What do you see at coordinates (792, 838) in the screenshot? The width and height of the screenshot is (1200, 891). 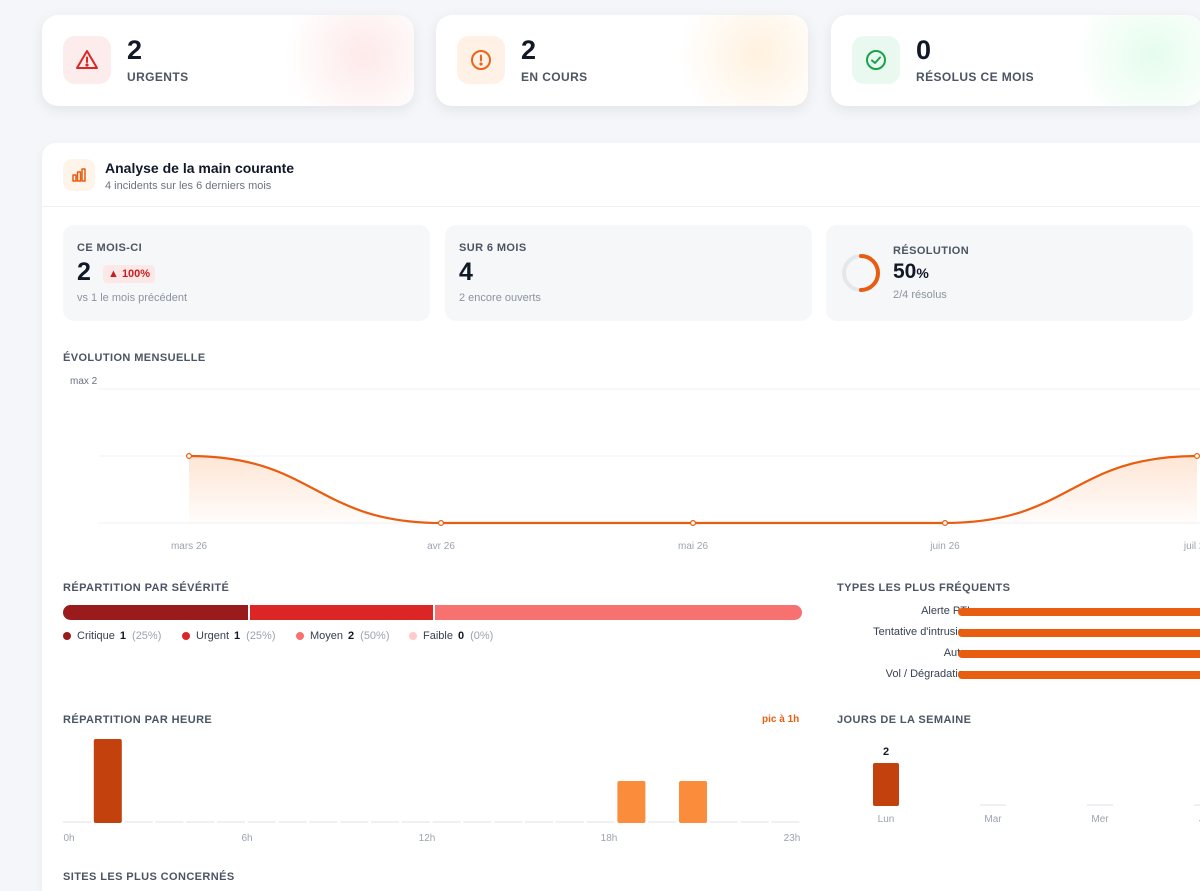 I see `hour-tick-label: 23h` at bounding box center [792, 838].